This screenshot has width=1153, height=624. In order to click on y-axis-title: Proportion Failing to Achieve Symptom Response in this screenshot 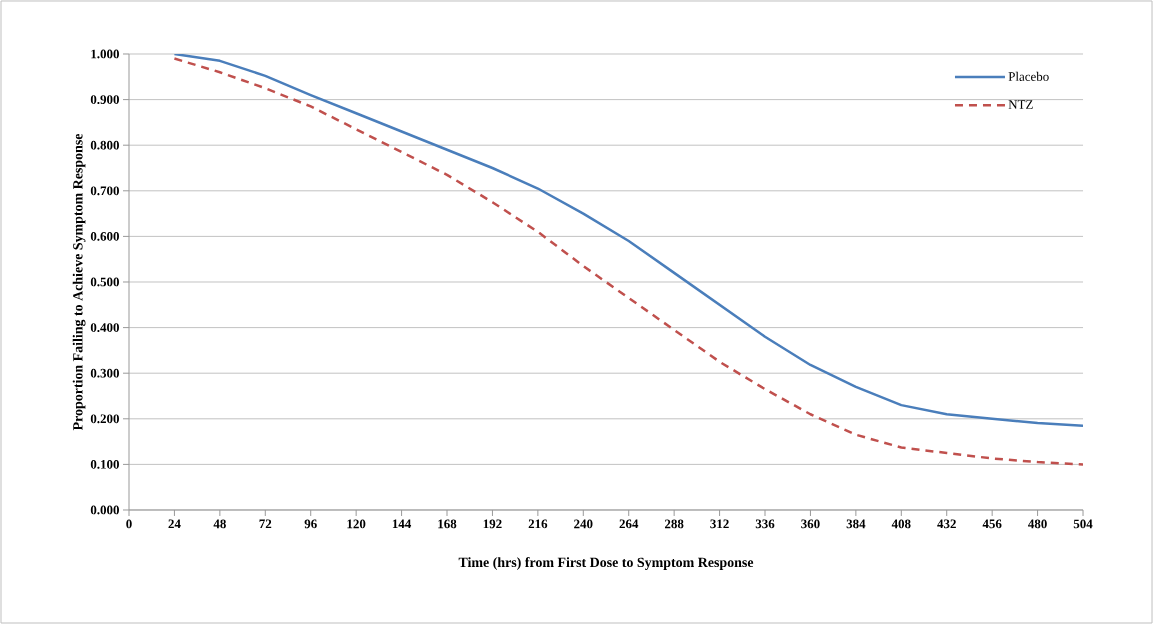, I will do `click(79, 282)`.